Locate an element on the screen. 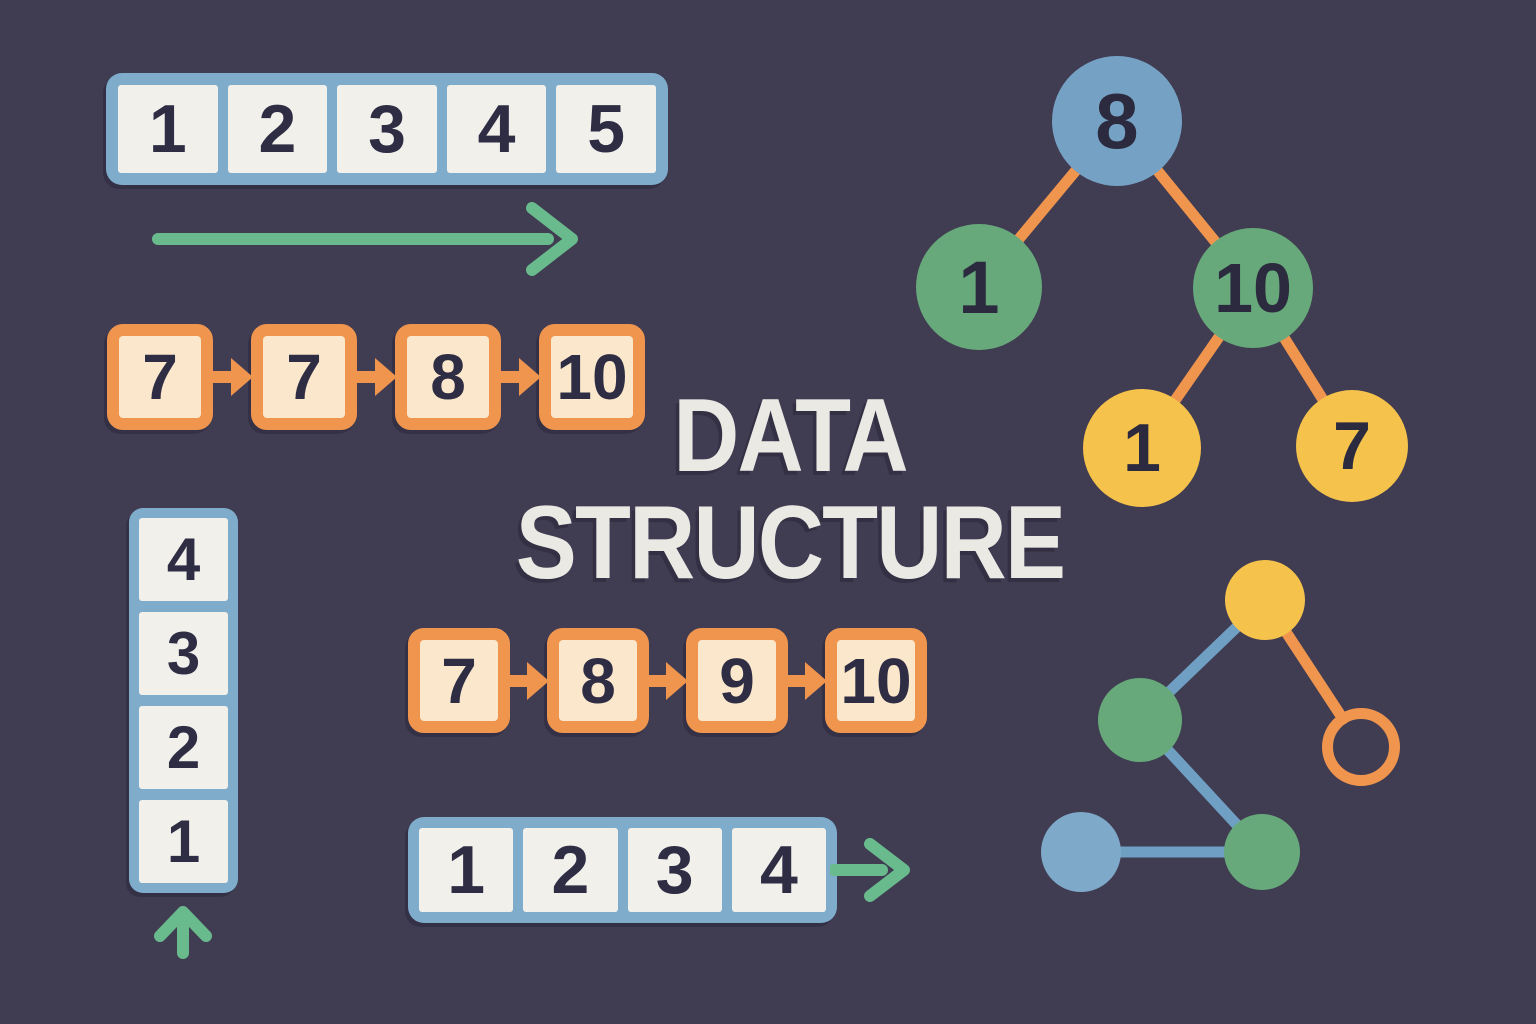  graph-node-blue is located at coordinates (1081, 852).